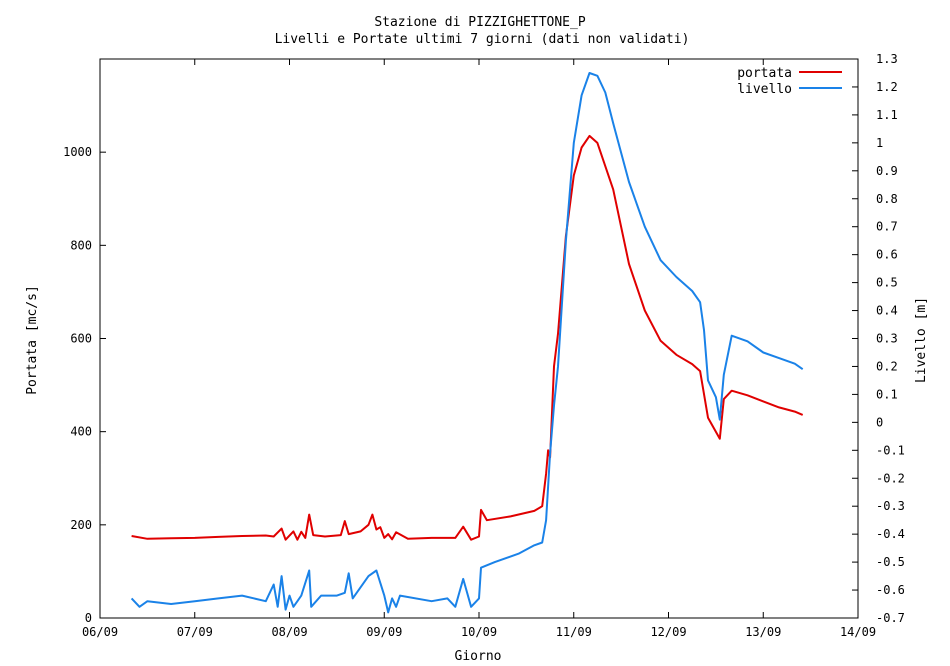 The image size is (950, 666). Describe the element at coordinates (887, 171) in the screenshot. I see `y2-tick-label: 0.9` at that location.